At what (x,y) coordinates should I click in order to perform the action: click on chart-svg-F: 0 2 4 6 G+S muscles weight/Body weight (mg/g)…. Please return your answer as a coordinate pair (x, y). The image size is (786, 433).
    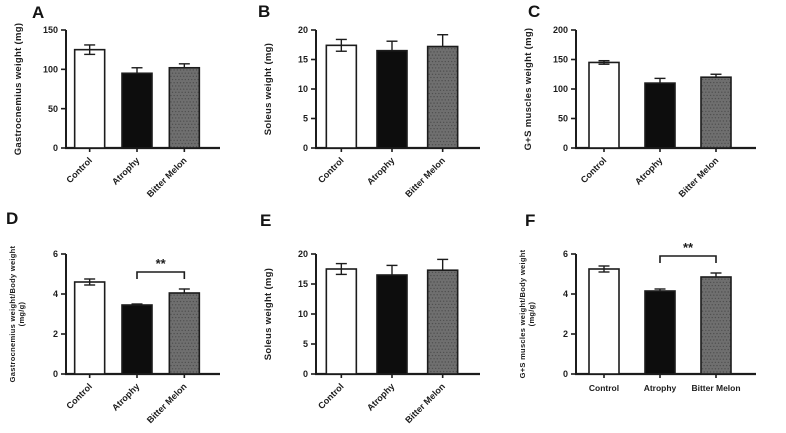
    Looking at the image, I should click on (637, 316).